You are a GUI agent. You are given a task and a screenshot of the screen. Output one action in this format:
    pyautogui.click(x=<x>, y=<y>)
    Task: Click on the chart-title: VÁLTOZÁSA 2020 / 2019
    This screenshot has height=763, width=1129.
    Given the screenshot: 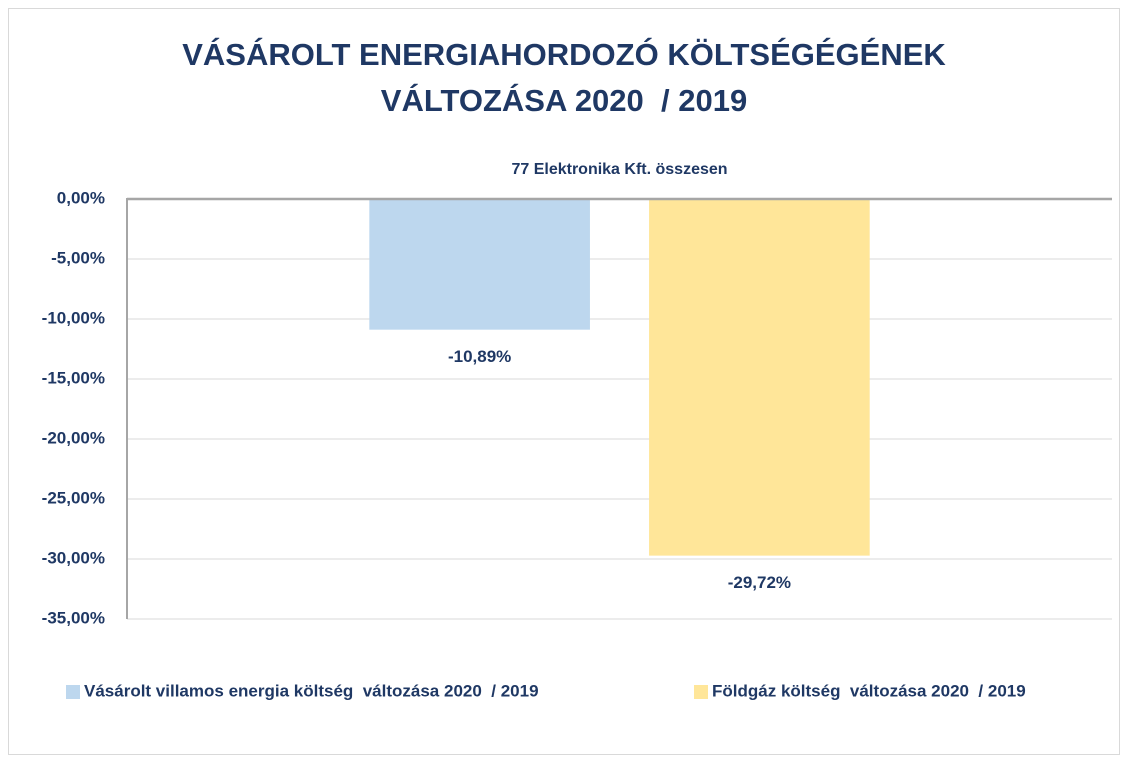 What is the action you would take?
    pyautogui.click(x=564, y=100)
    